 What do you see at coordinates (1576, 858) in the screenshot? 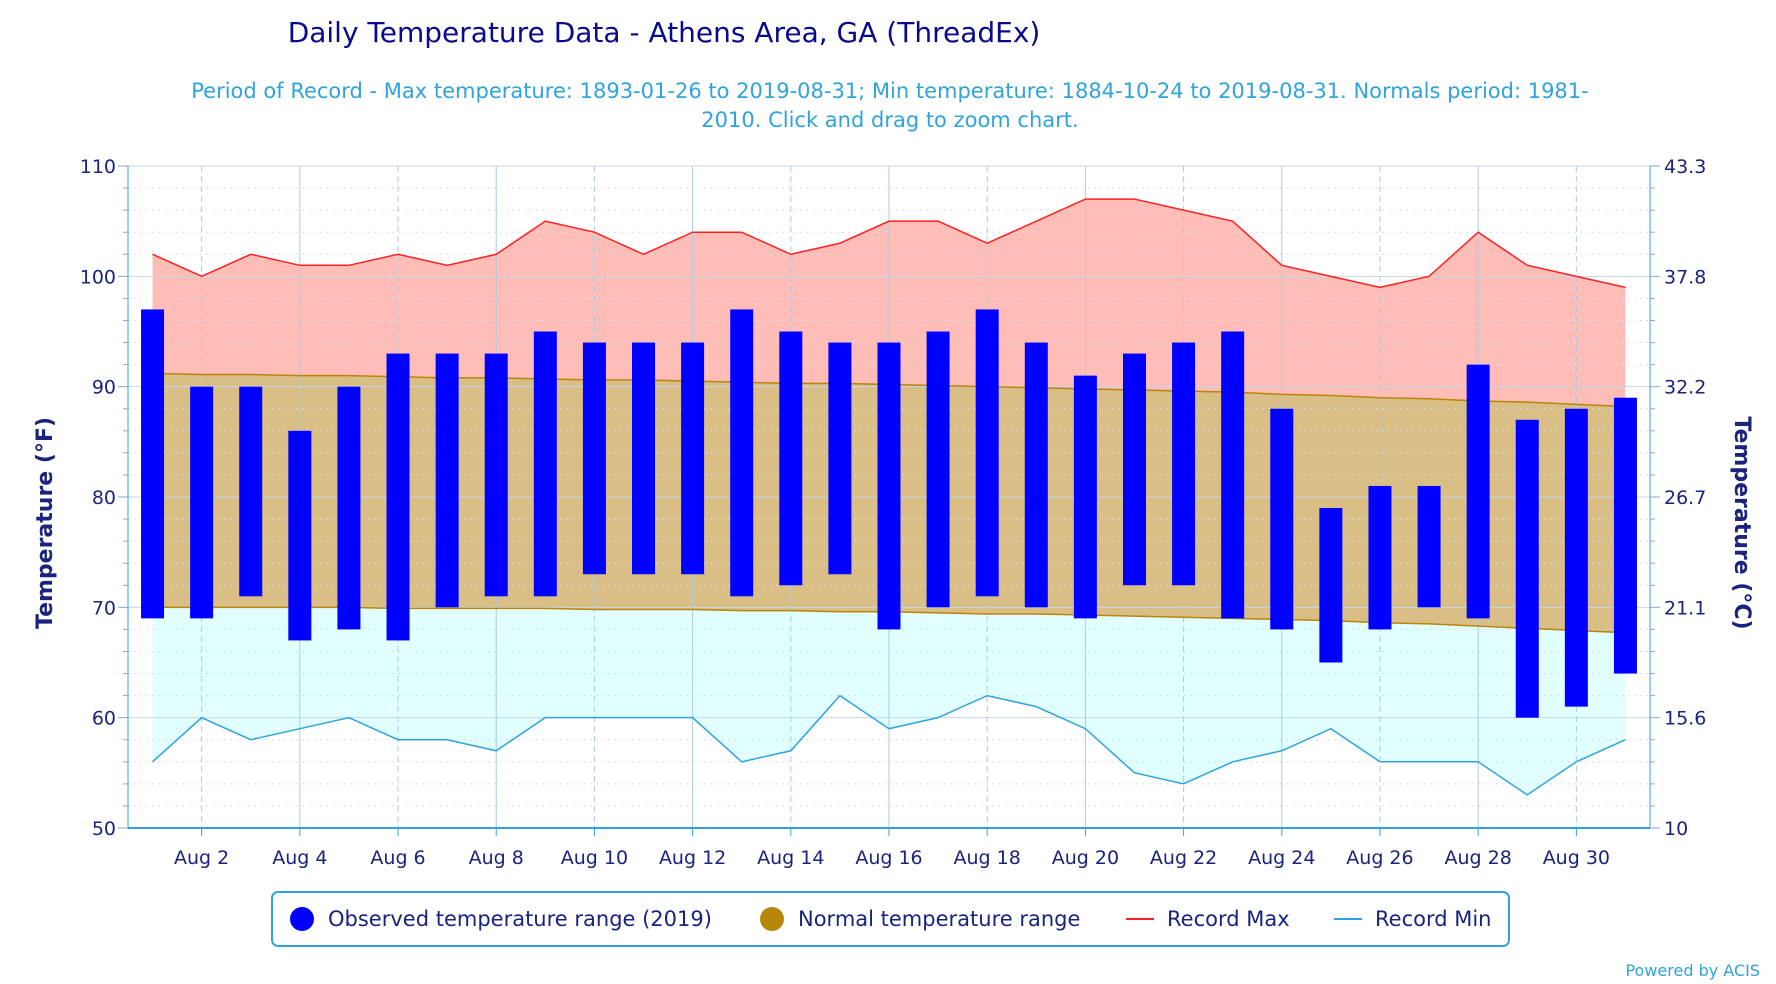
I see `x-tick-label: Aug 30` at bounding box center [1576, 858].